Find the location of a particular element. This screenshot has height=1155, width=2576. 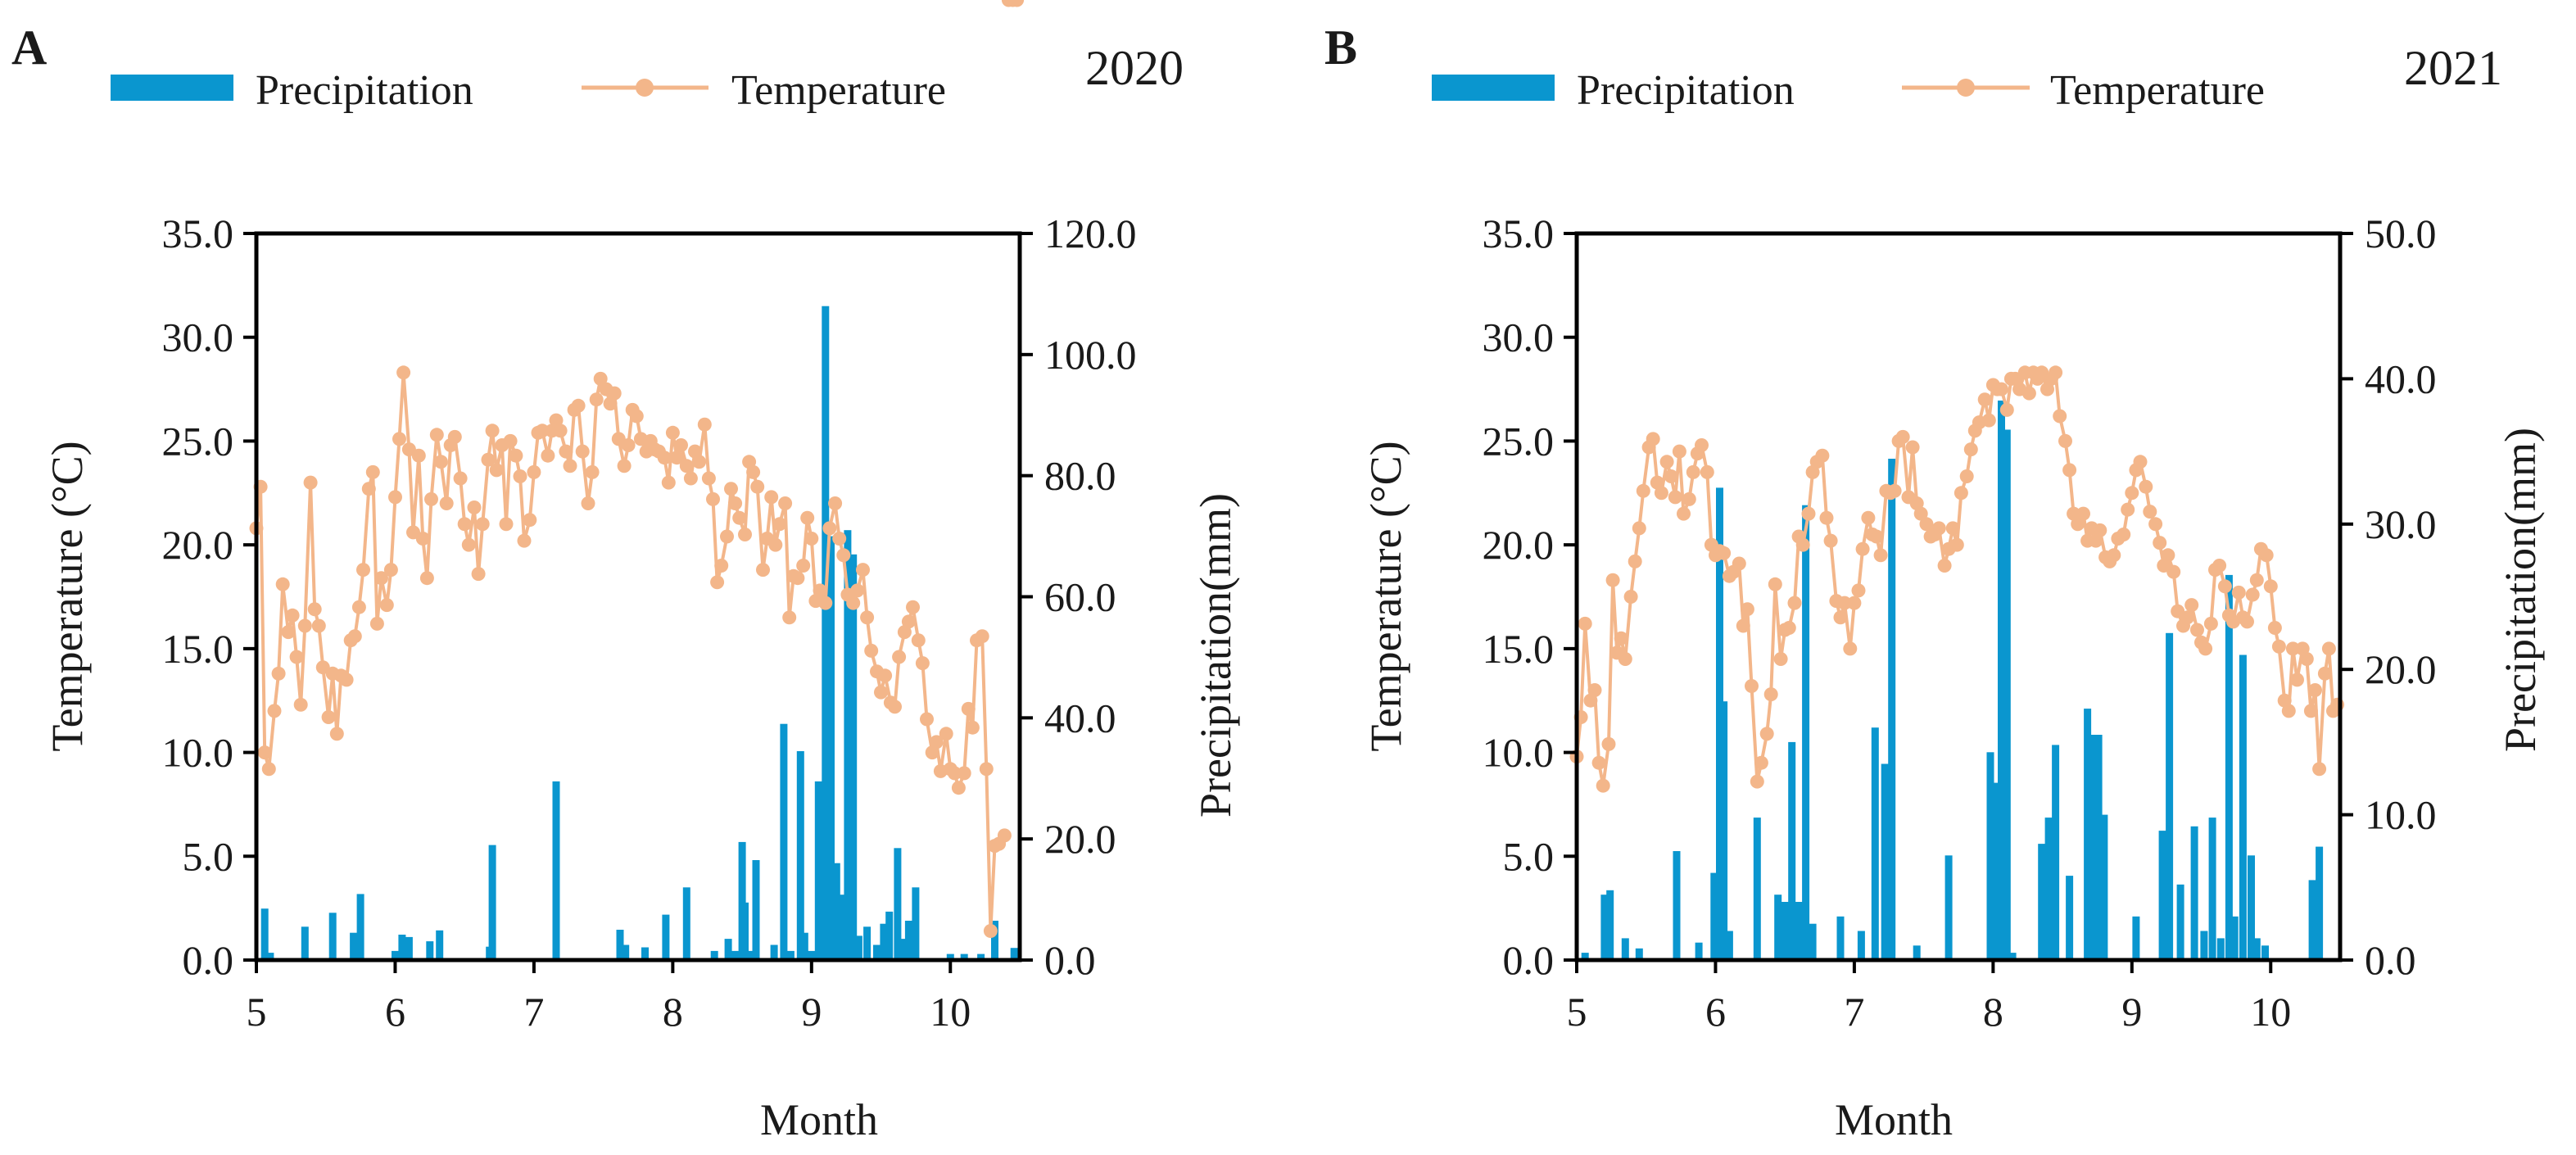

chart-title-year: 2021 is located at coordinates (2453, 68).